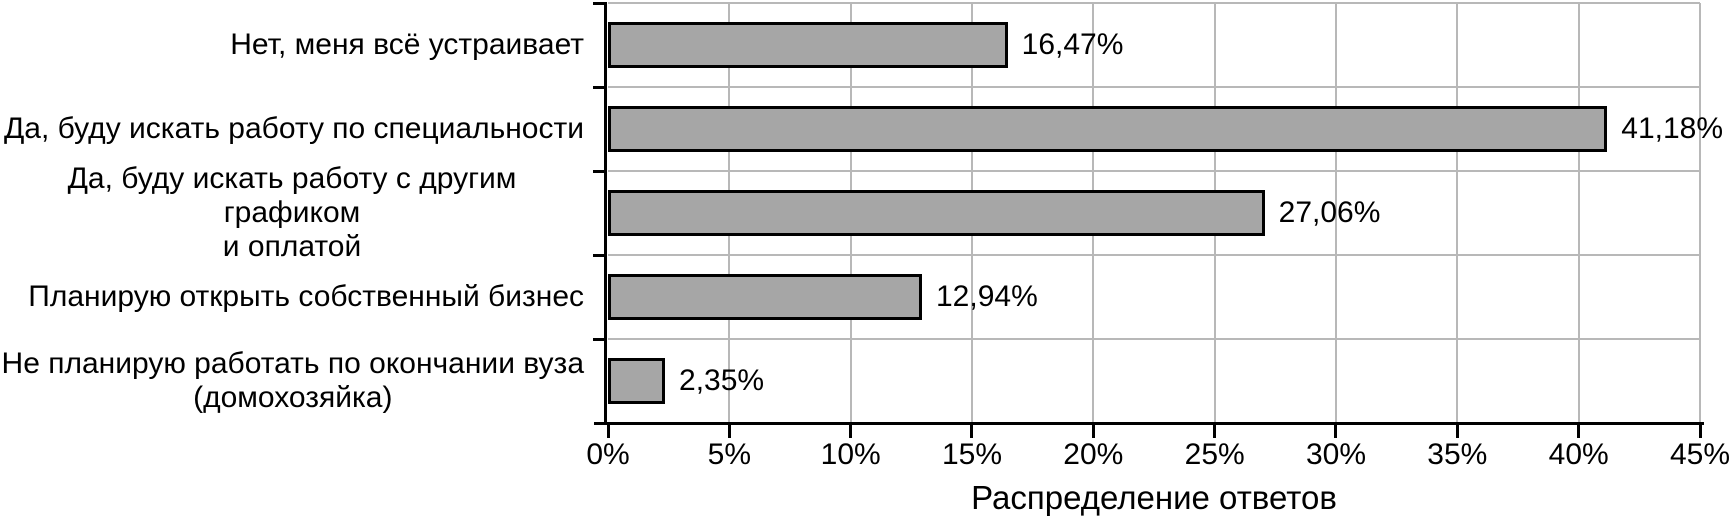  What do you see at coordinates (1072, 44) in the screenshot?
I see `bar-value-label: 16,47%` at bounding box center [1072, 44].